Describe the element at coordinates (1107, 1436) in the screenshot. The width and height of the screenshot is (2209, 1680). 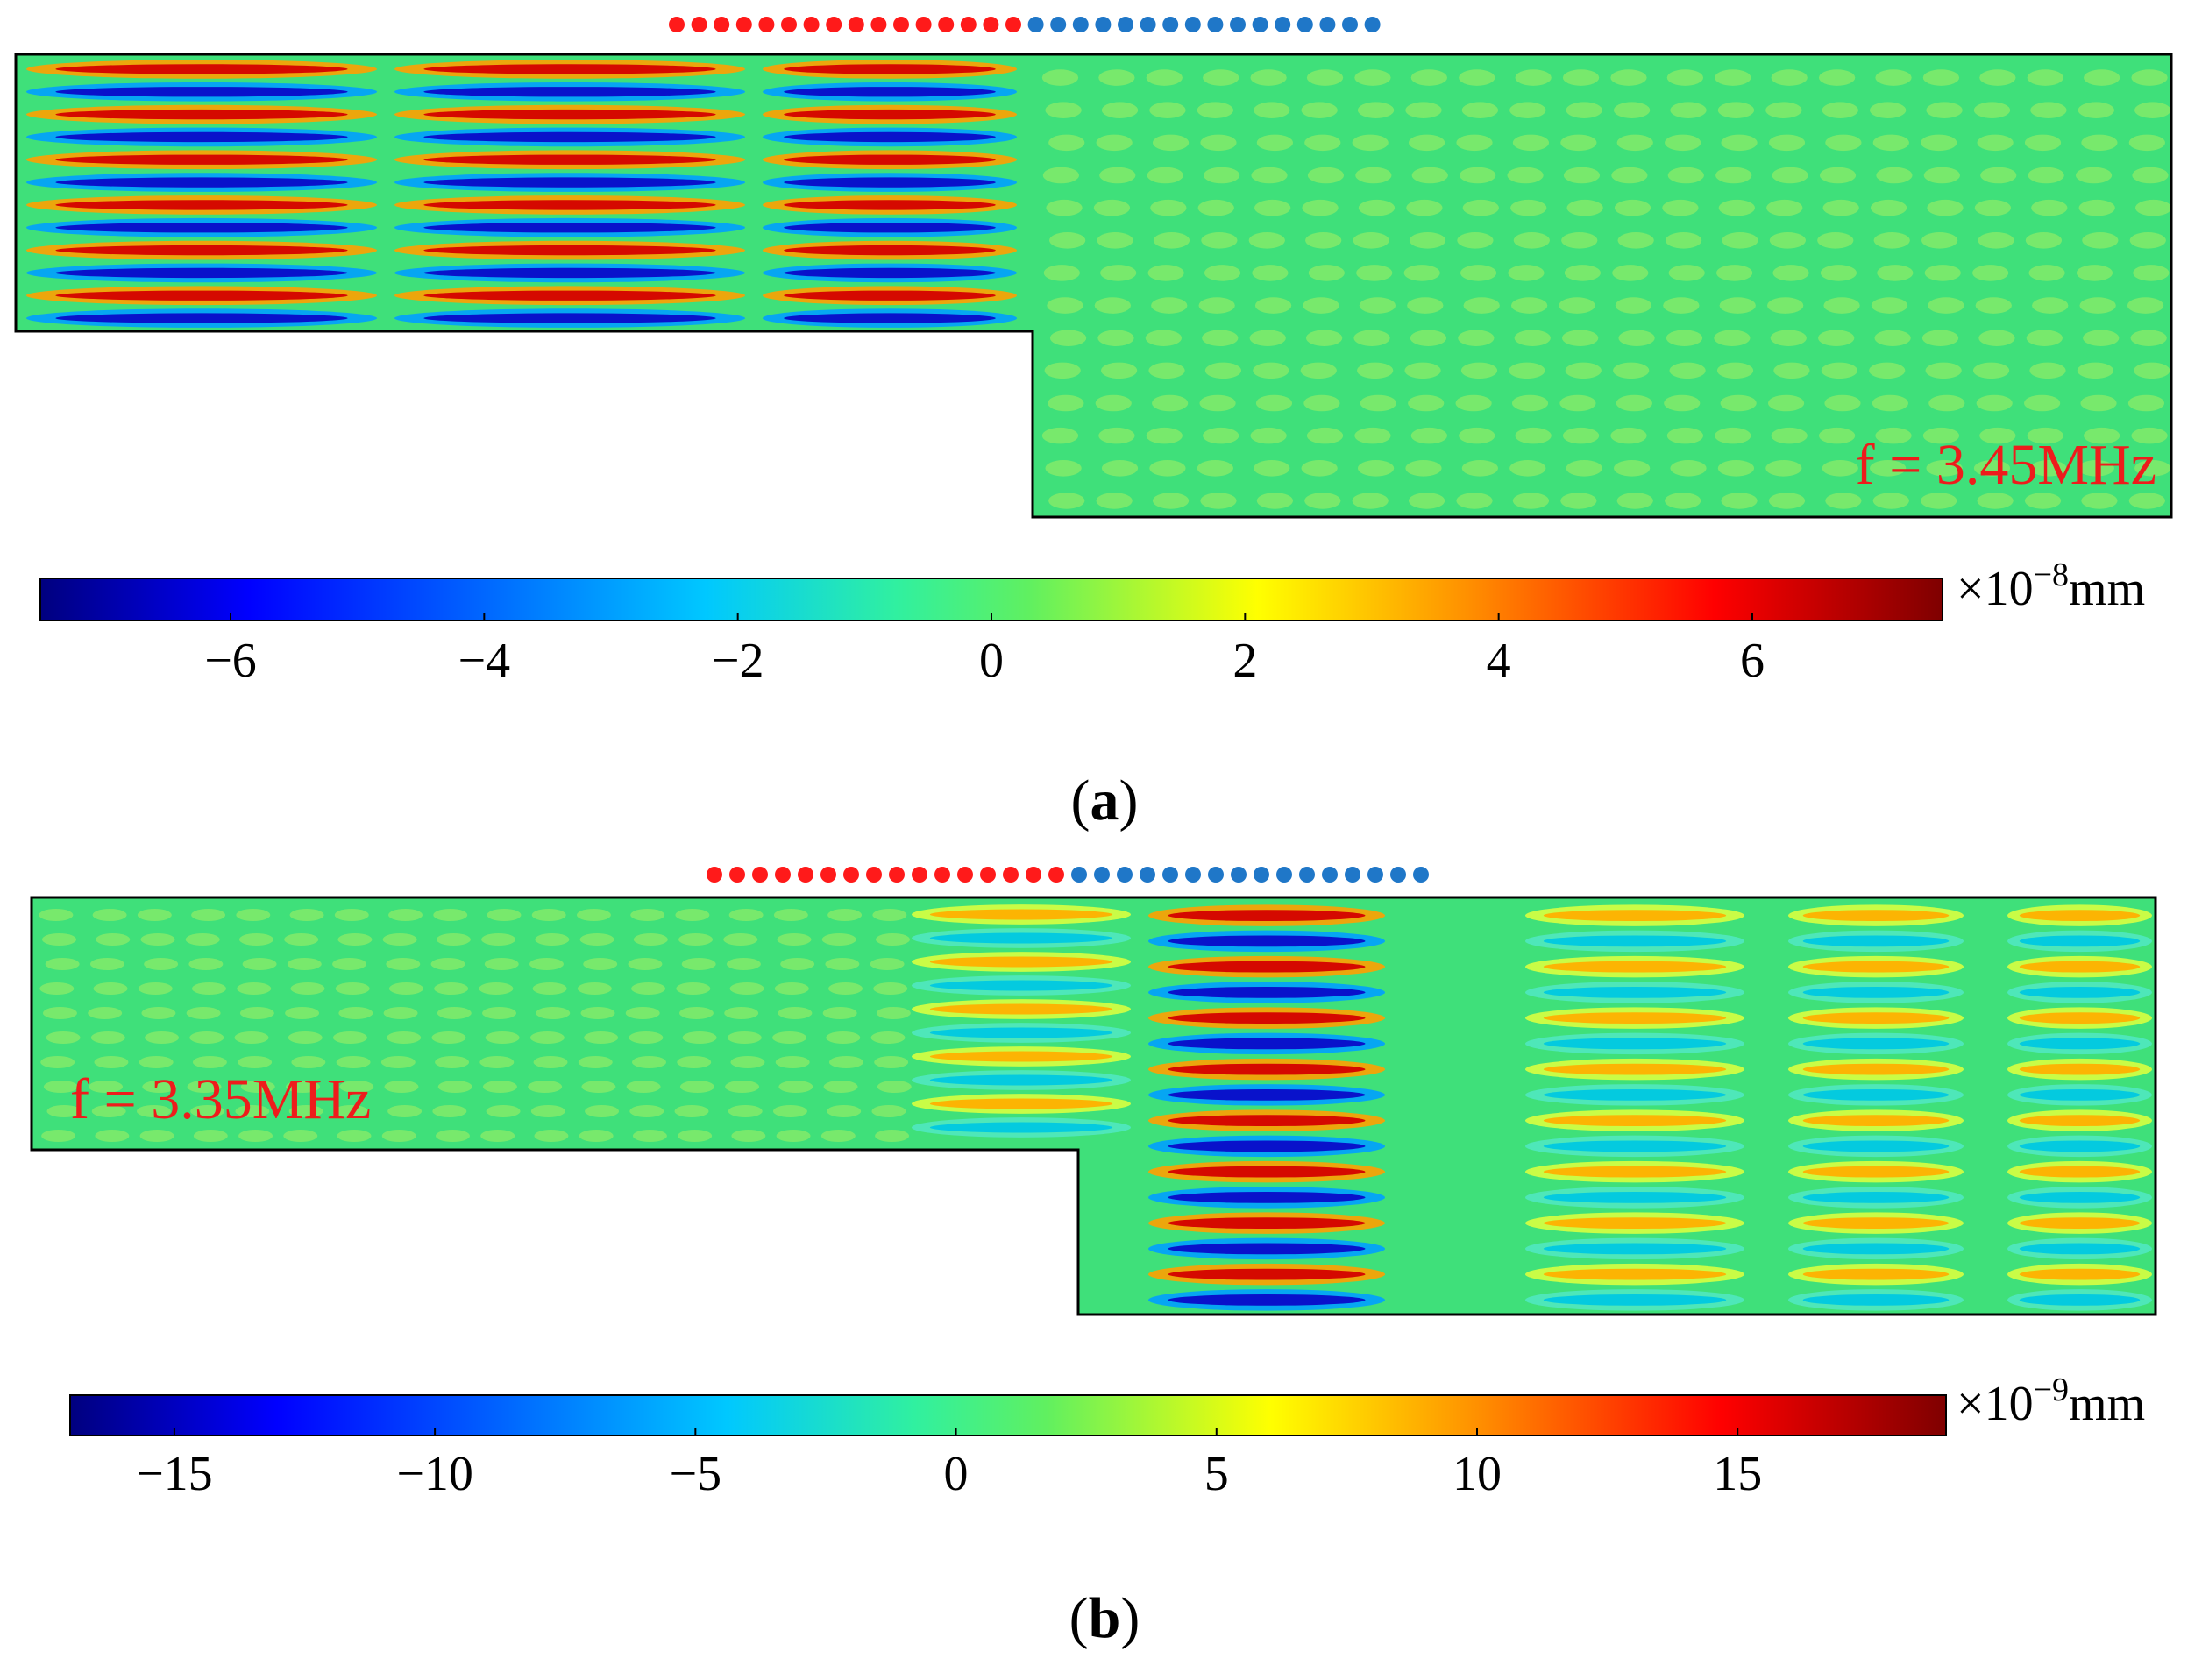
I see `colorbar-b: −15 −10 −5 0 5 10 15 ×10−9mm` at that location.